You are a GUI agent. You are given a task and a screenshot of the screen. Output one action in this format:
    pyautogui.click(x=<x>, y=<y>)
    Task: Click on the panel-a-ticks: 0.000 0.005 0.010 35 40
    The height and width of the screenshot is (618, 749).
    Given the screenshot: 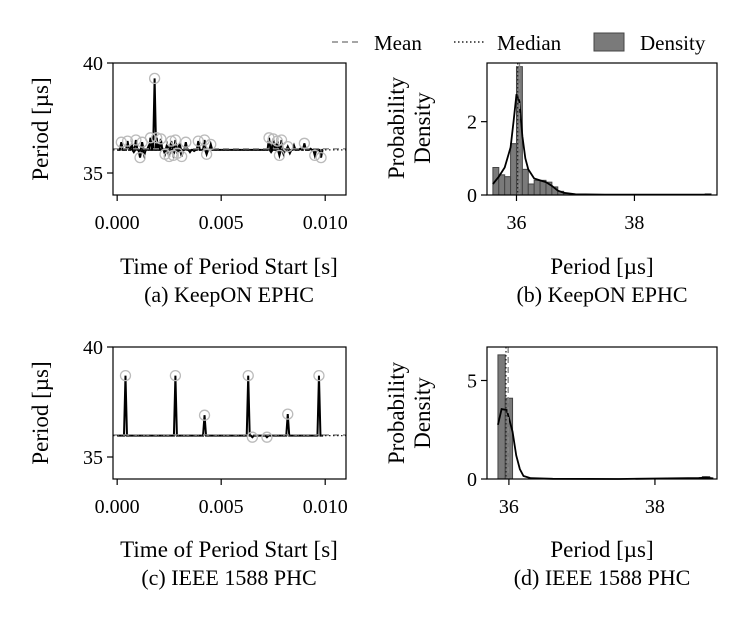 What is the action you would take?
    pyautogui.click(x=215, y=143)
    